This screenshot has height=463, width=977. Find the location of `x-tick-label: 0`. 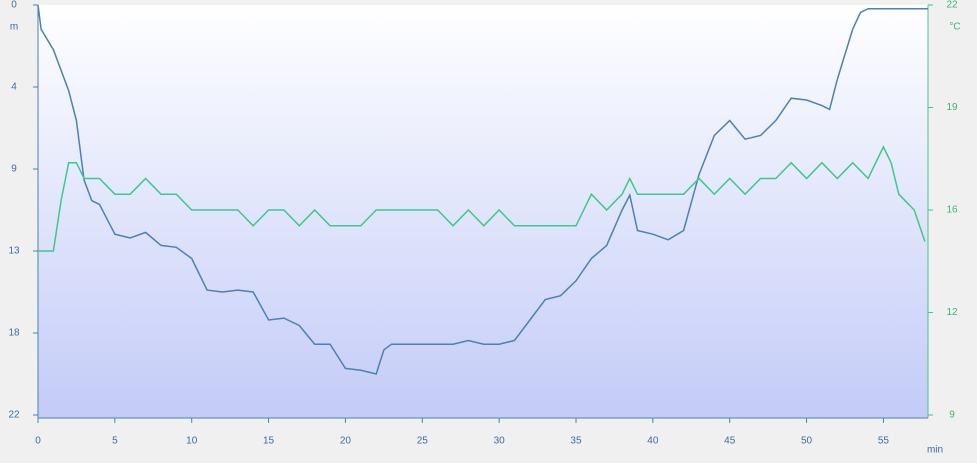

x-tick-label: 0 is located at coordinates (38, 441).